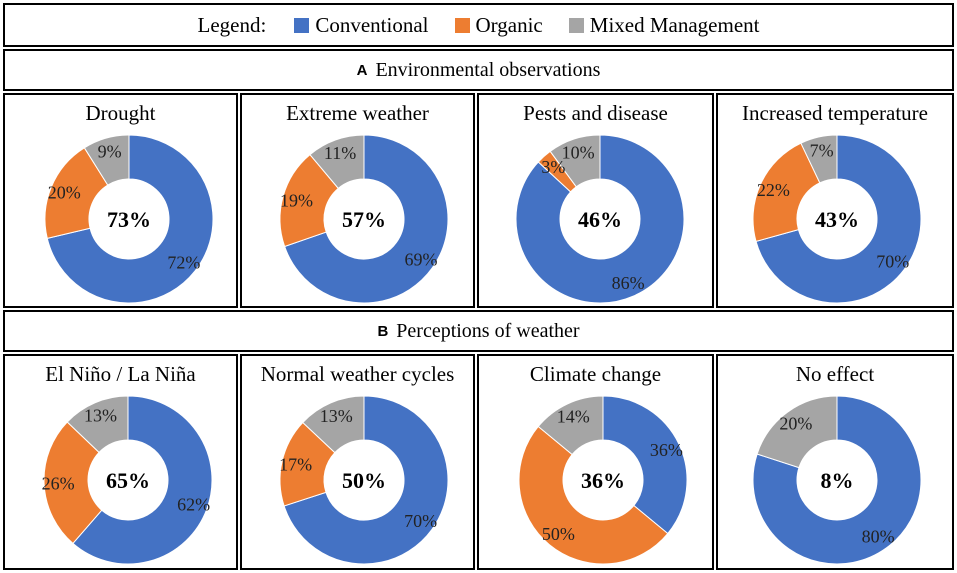 The image size is (957, 573). I want to click on slice-conventional-increased-temperature, so click(838, 219).